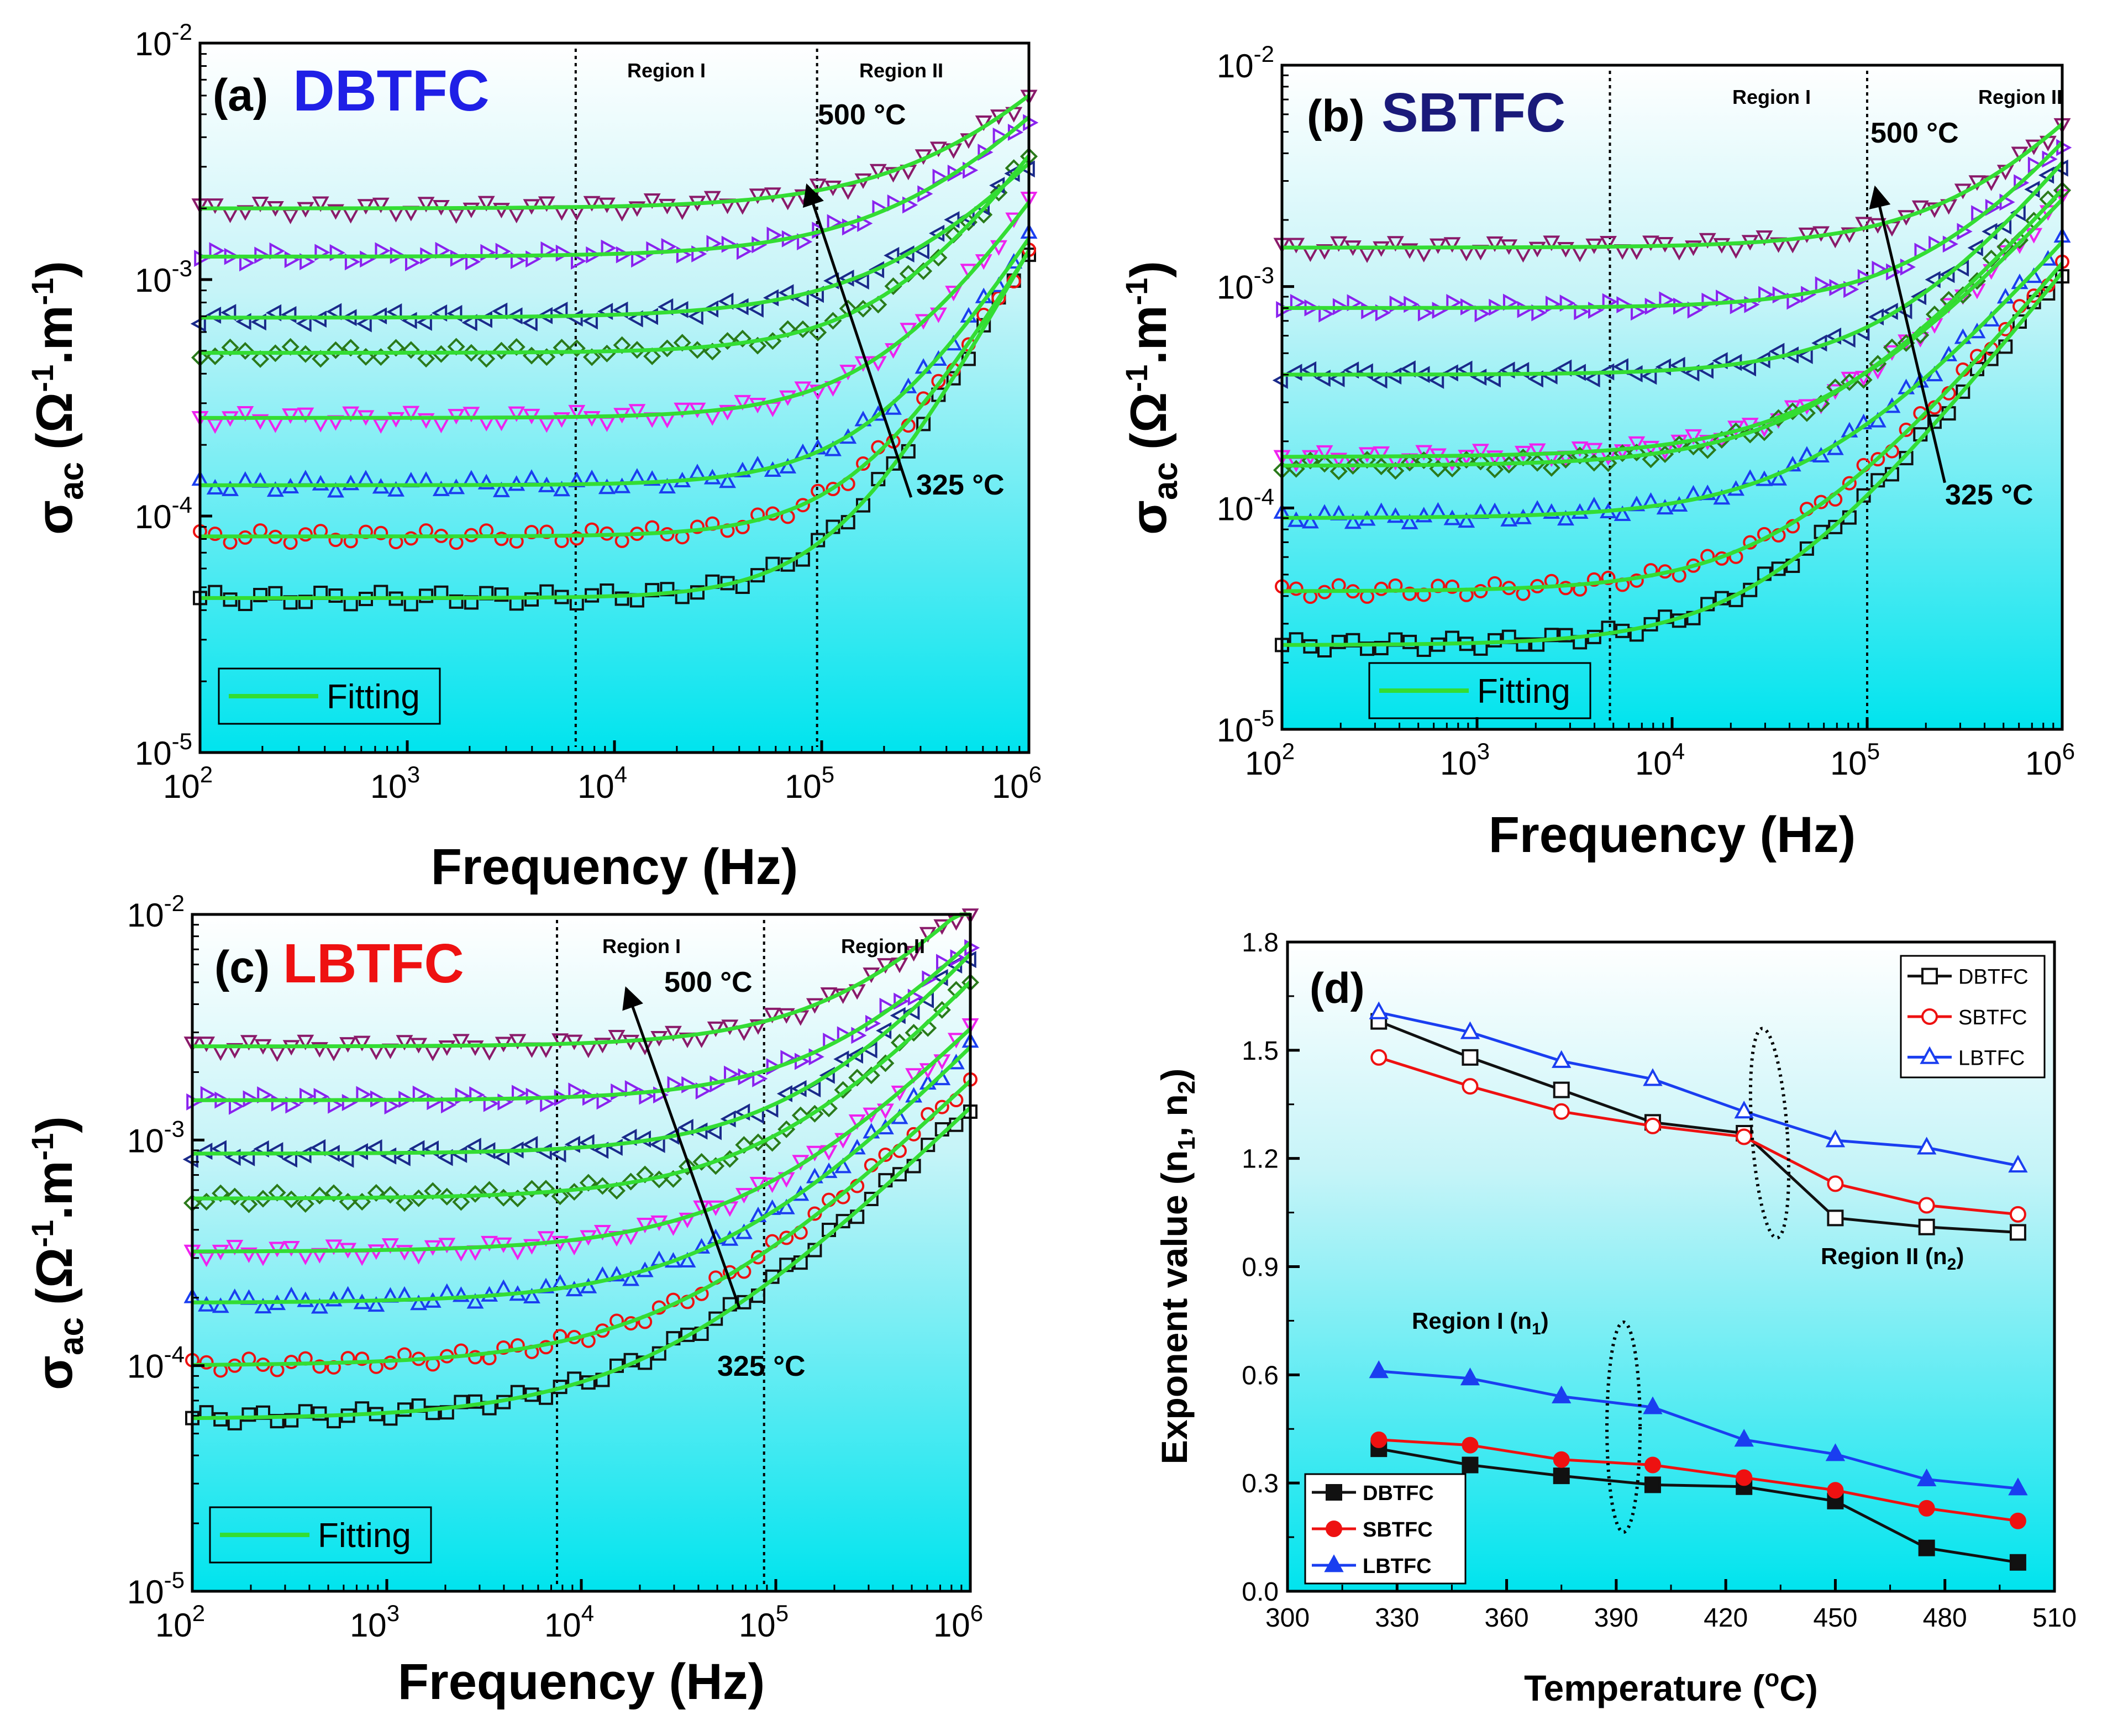  Describe the element at coordinates (1336, 116) in the screenshot. I see `panel-tag: (b)` at that location.